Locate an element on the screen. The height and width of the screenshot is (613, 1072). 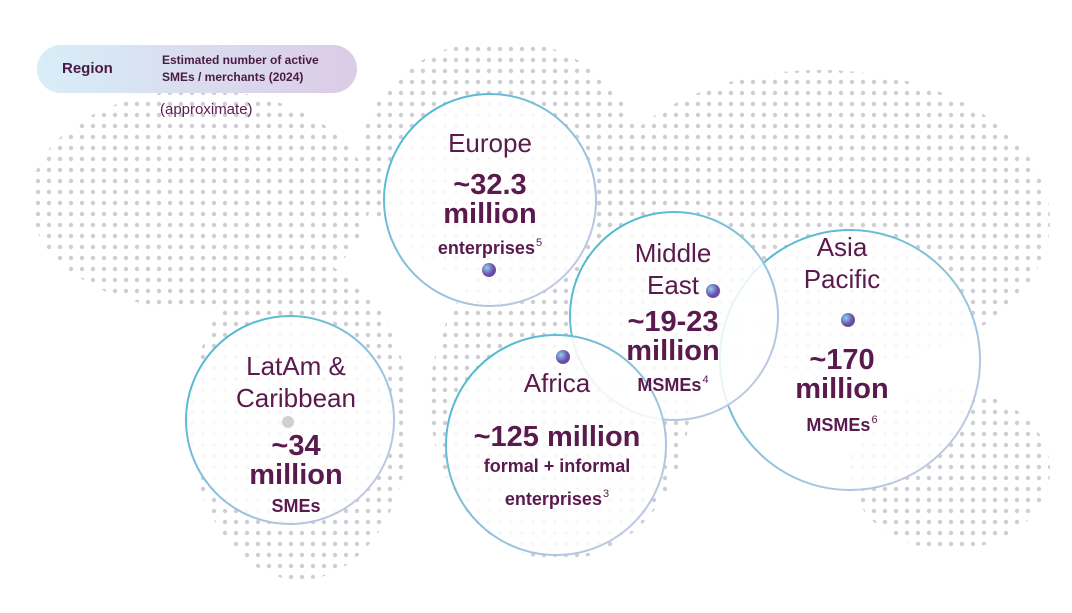
region-name: Asia Pacific is located at coordinates (842, 263).